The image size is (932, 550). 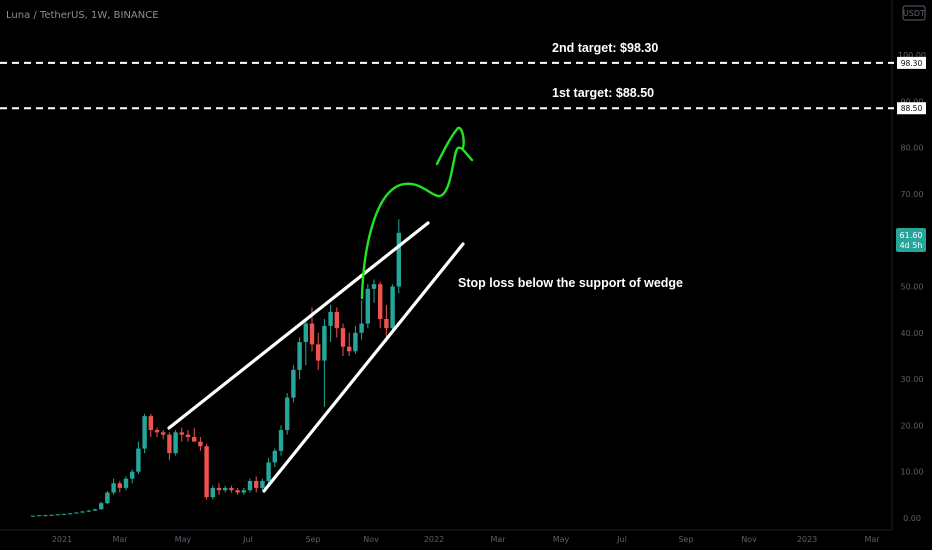 I want to click on target-level: 1st target: $88.50 88.50, so click(x=463, y=100).